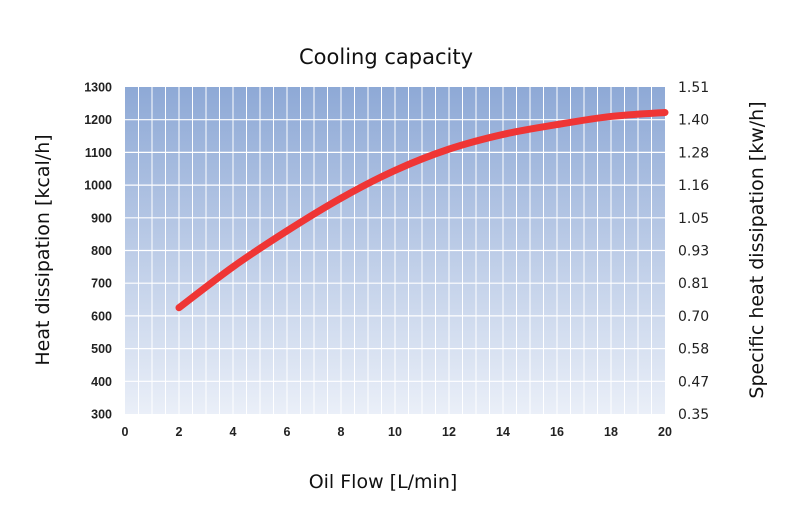 The image size is (800, 530). I want to click on y-tick-label: 1000, so click(98, 186).